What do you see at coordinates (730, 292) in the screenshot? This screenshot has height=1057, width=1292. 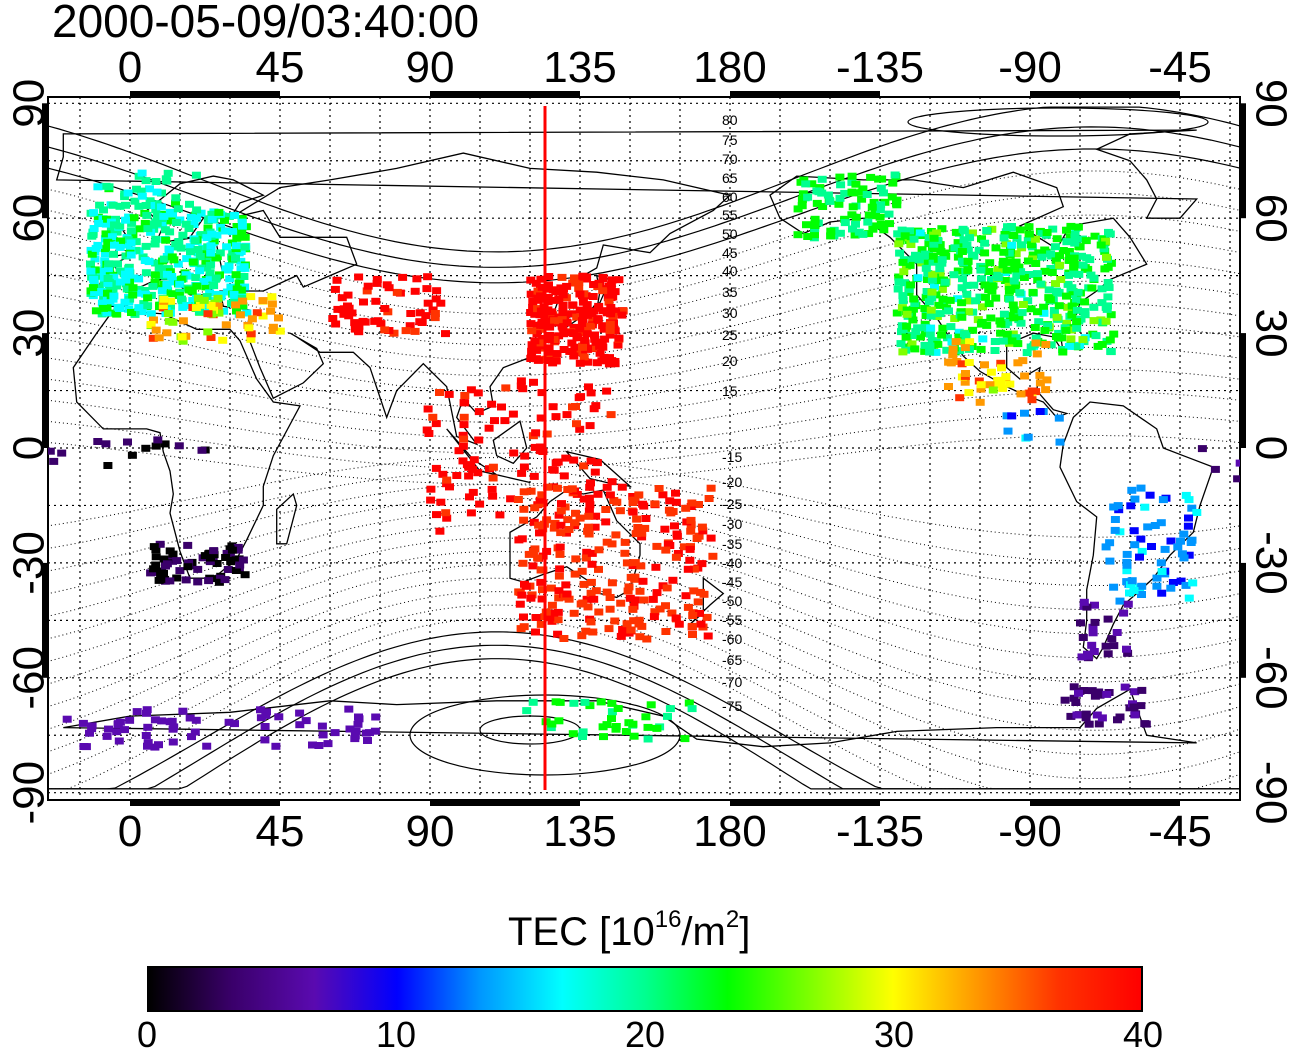 I see `contour-label: 35` at bounding box center [730, 292].